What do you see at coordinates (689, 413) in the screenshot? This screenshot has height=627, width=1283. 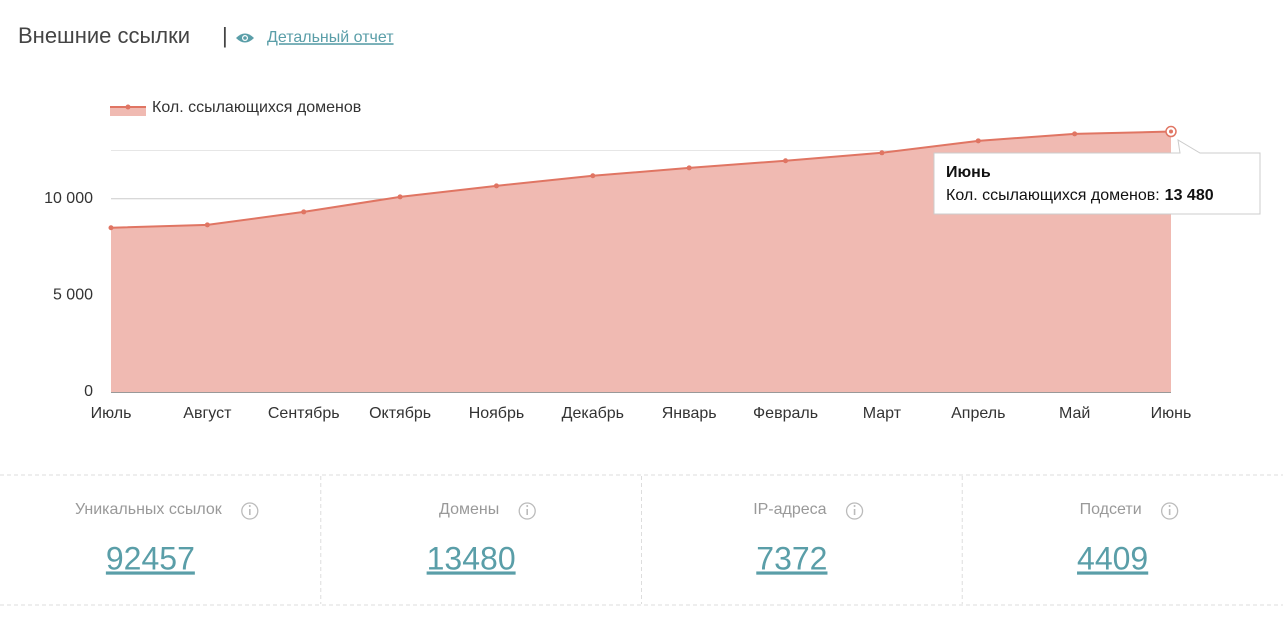 I see `x-tick-label: Январь` at bounding box center [689, 413].